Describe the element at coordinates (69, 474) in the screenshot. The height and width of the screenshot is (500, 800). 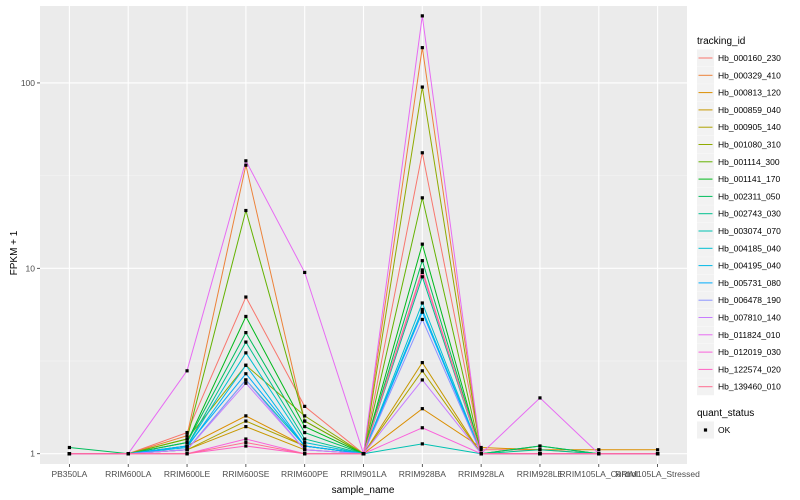
I see `x-tick-label: PB350LA` at that location.